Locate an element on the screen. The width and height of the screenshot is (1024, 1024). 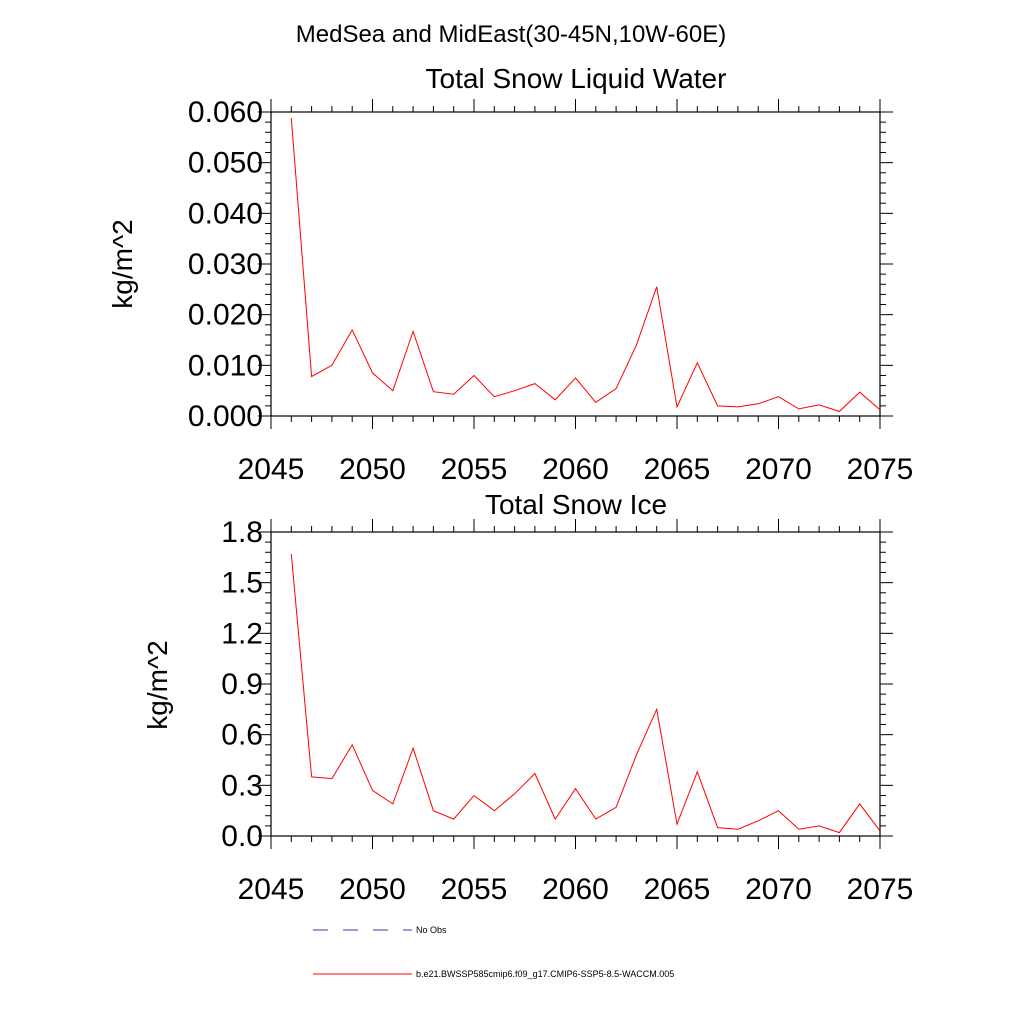
y-tick-label: 1.8 is located at coordinates (242, 532).